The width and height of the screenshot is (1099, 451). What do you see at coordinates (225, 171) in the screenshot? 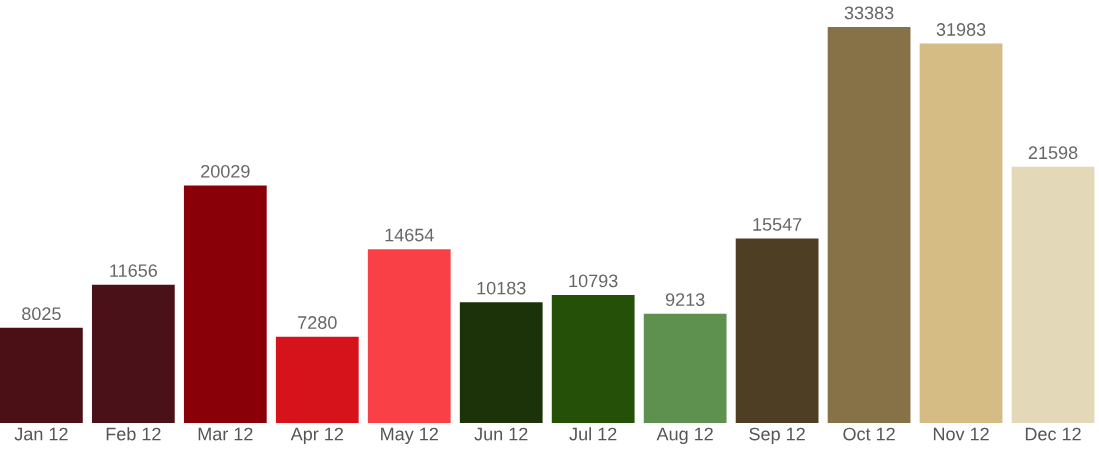
I see `data-label: 20029` at bounding box center [225, 171].